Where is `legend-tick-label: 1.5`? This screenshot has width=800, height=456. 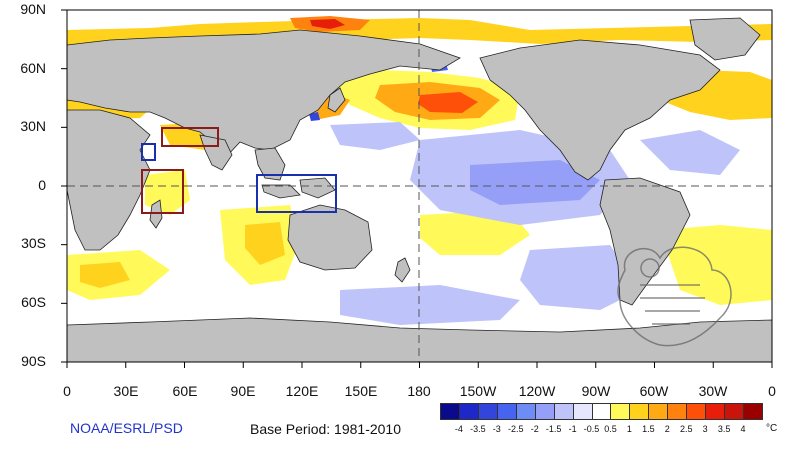 legend-tick-label: 1.5 is located at coordinates (648, 429).